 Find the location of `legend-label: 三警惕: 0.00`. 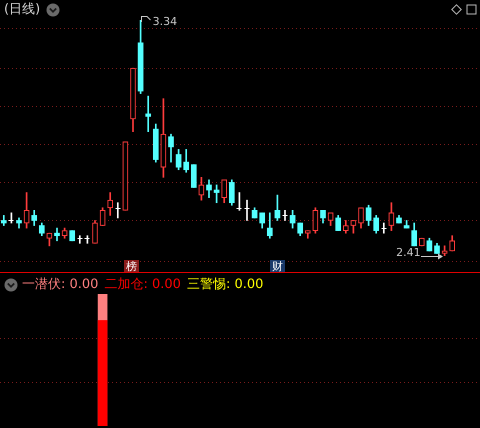

legend-label: 三警惕: 0.00 is located at coordinates (225, 284).